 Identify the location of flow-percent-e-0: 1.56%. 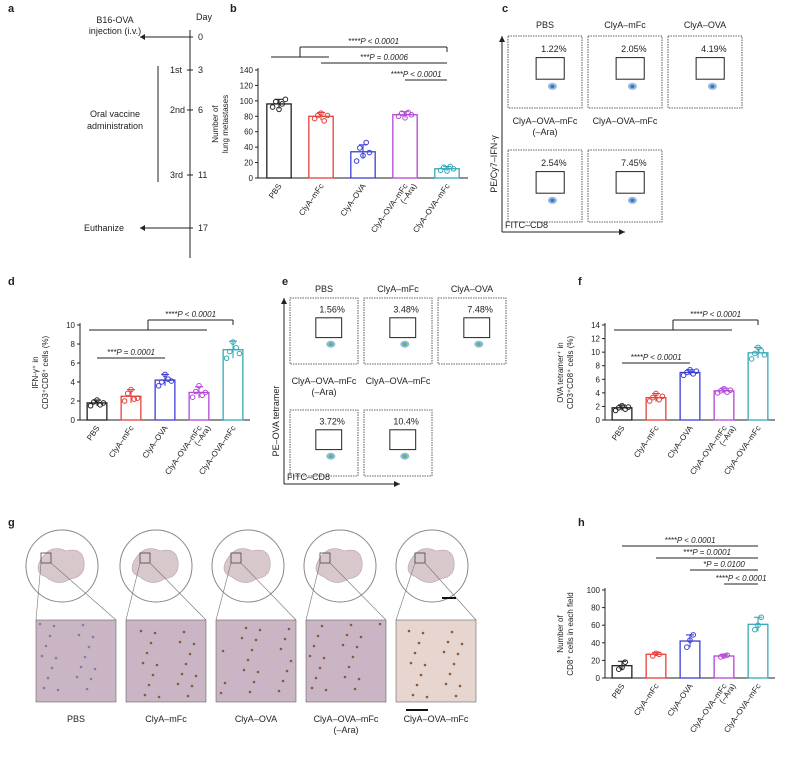
(332, 310).